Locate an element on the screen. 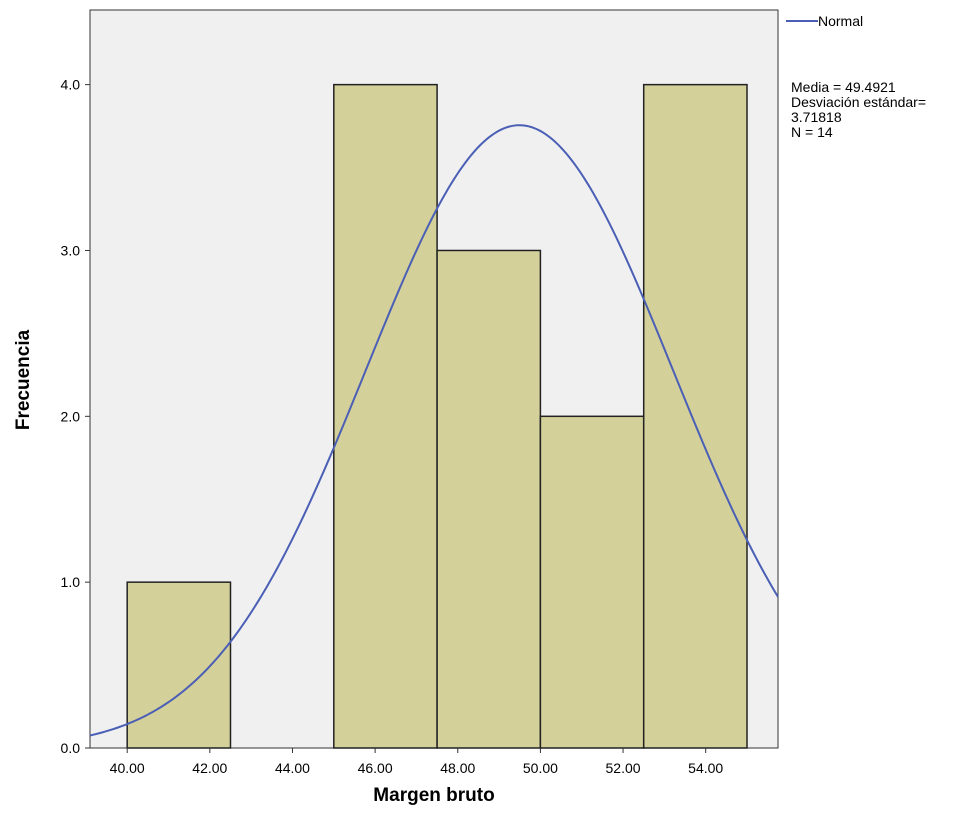  y-axis-title: Frecuencia is located at coordinates (23, 379).